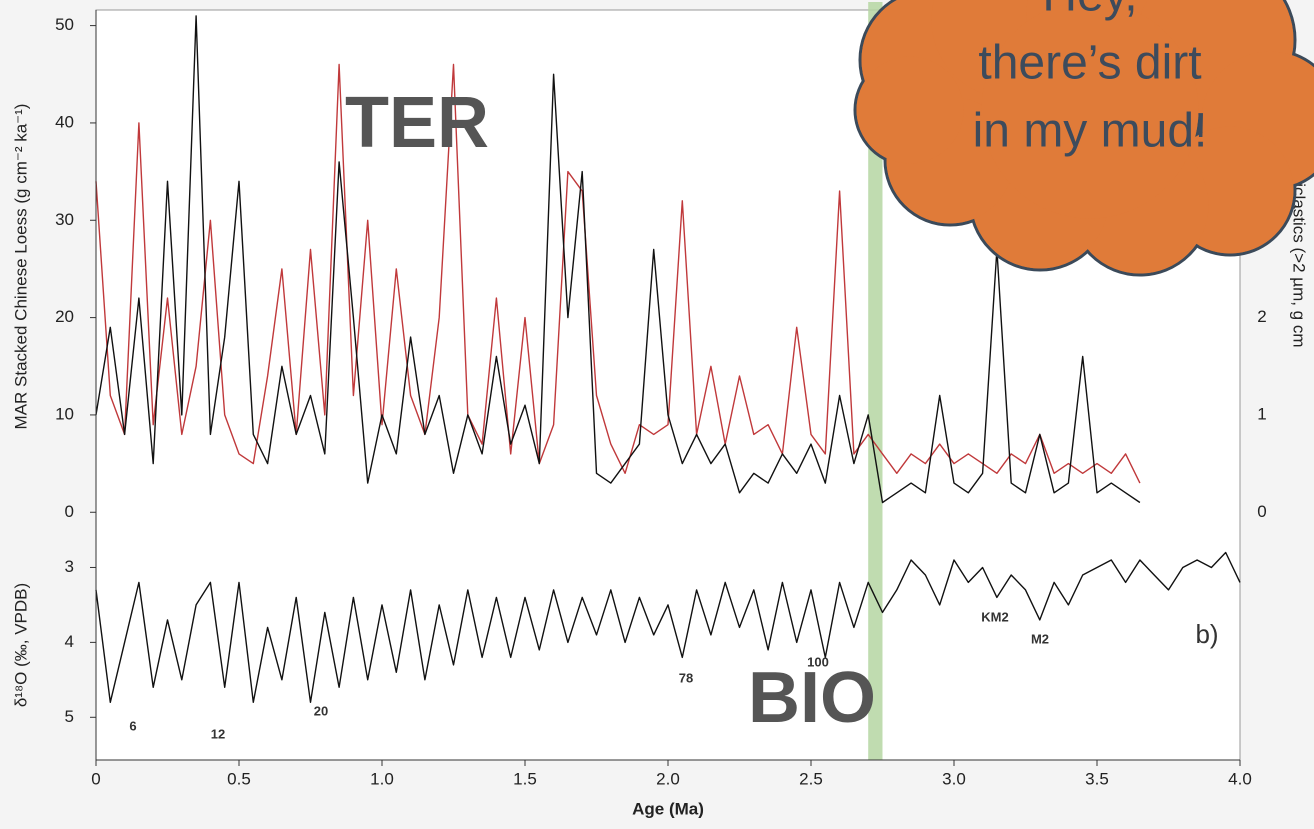  What do you see at coordinates (218, 733) in the screenshot?
I see `peak-label: 12` at bounding box center [218, 733].